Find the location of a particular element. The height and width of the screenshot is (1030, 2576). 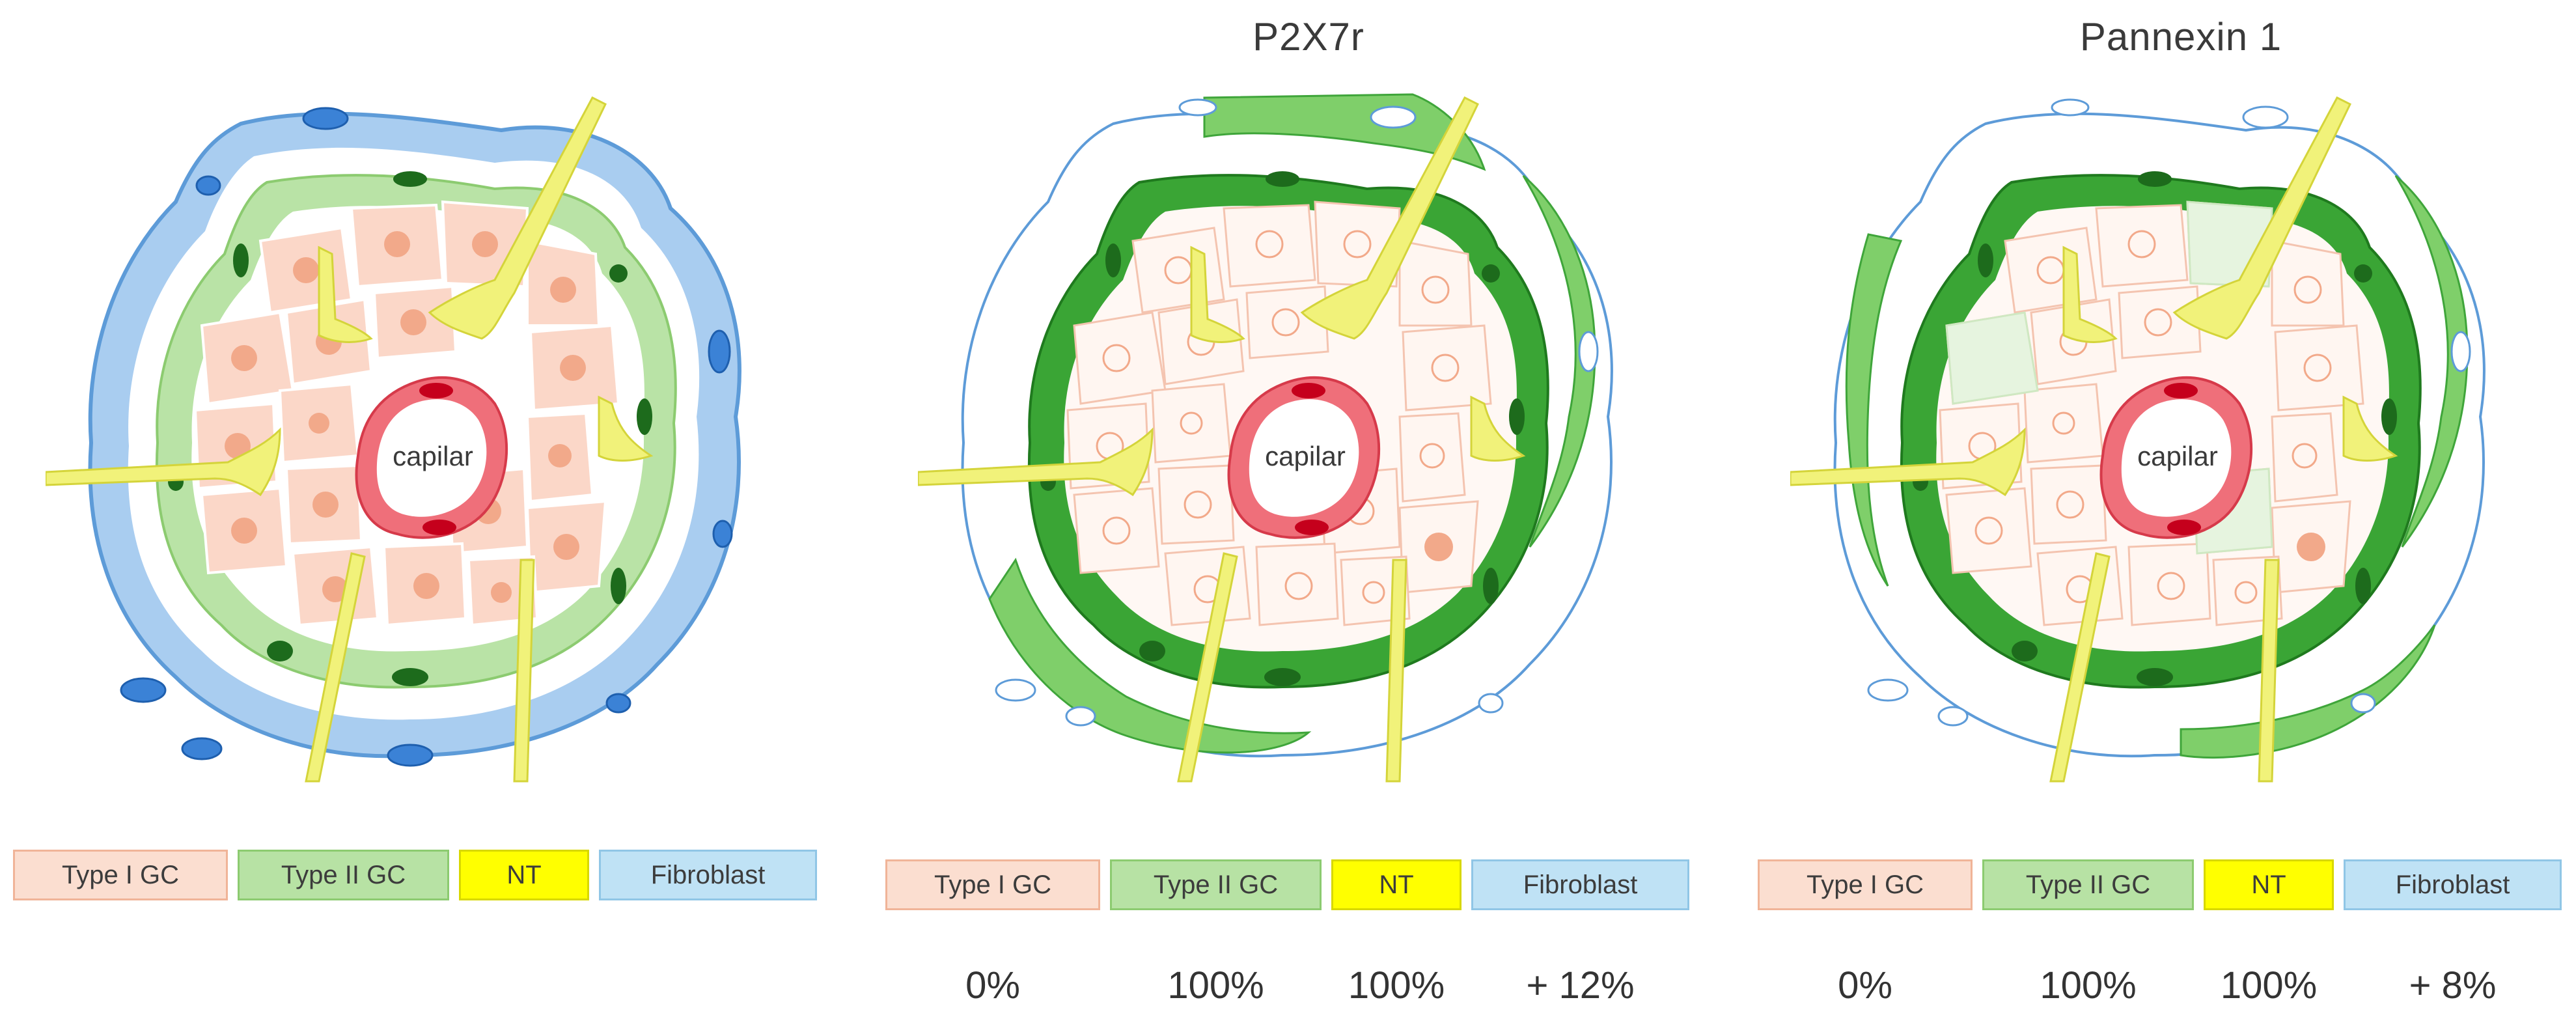

percent-fibroblast: + 12% is located at coordinates (1580, 985).